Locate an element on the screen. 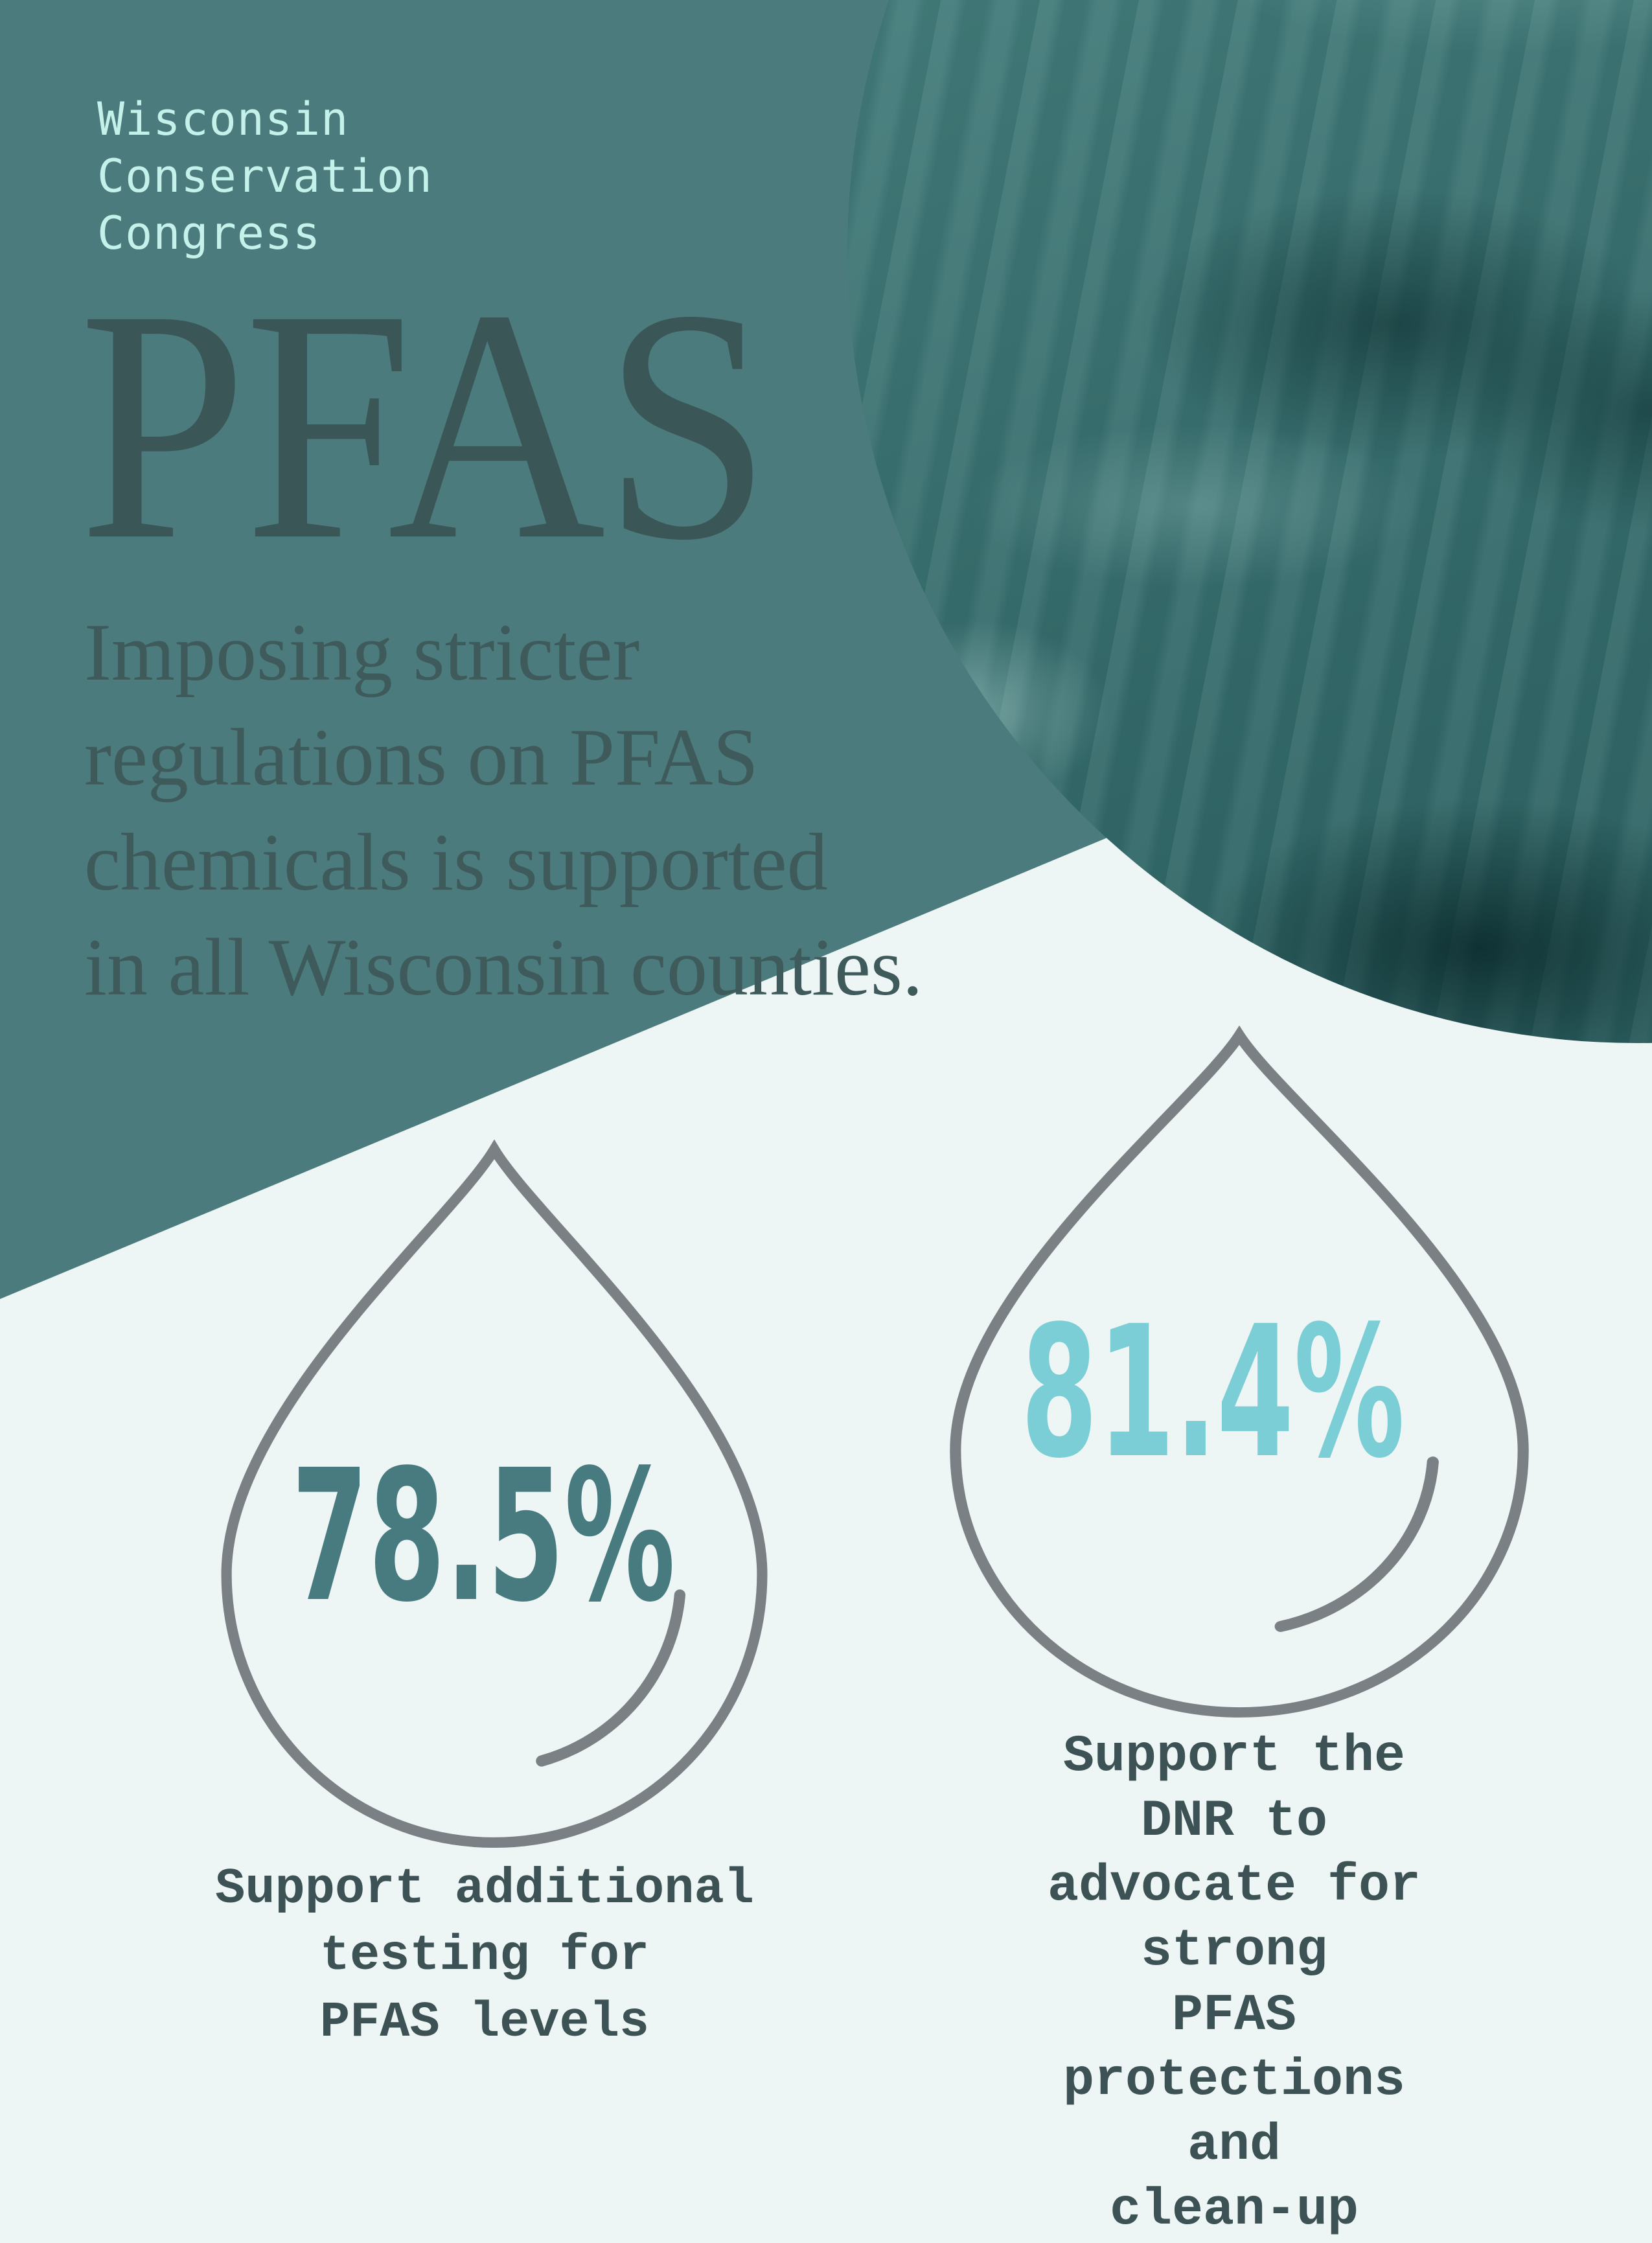  stat-value: 78.5% is located at coordinates (483, 1537).